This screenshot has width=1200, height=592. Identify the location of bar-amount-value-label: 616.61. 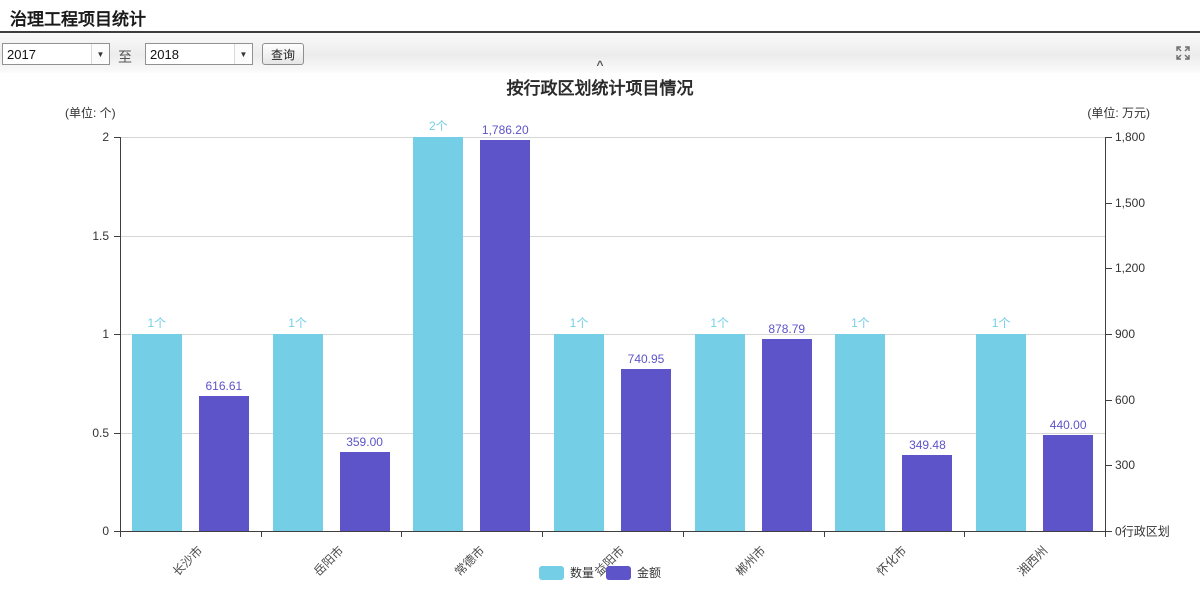
(224, 386).